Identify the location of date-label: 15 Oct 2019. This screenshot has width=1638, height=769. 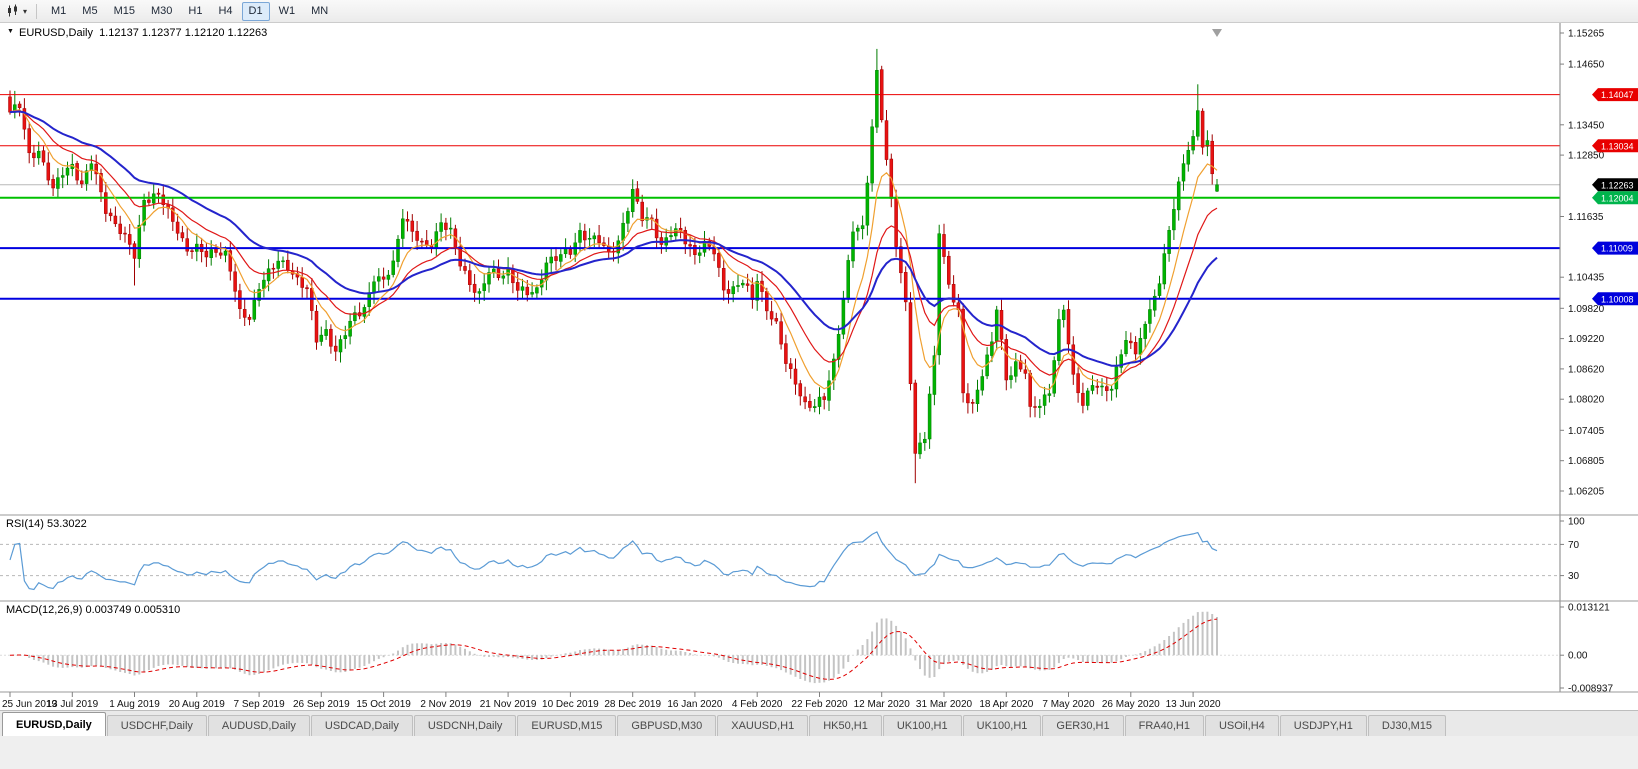
(383, 704).